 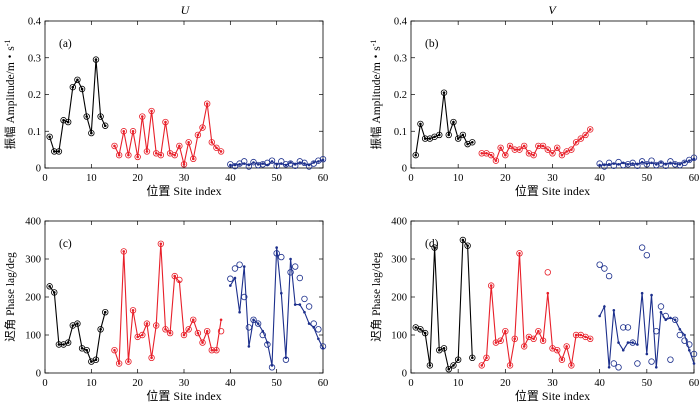 What do you see at coordinates (444, 304) in the screenshot?
I see `series-line` at bounding box center [444, 304].